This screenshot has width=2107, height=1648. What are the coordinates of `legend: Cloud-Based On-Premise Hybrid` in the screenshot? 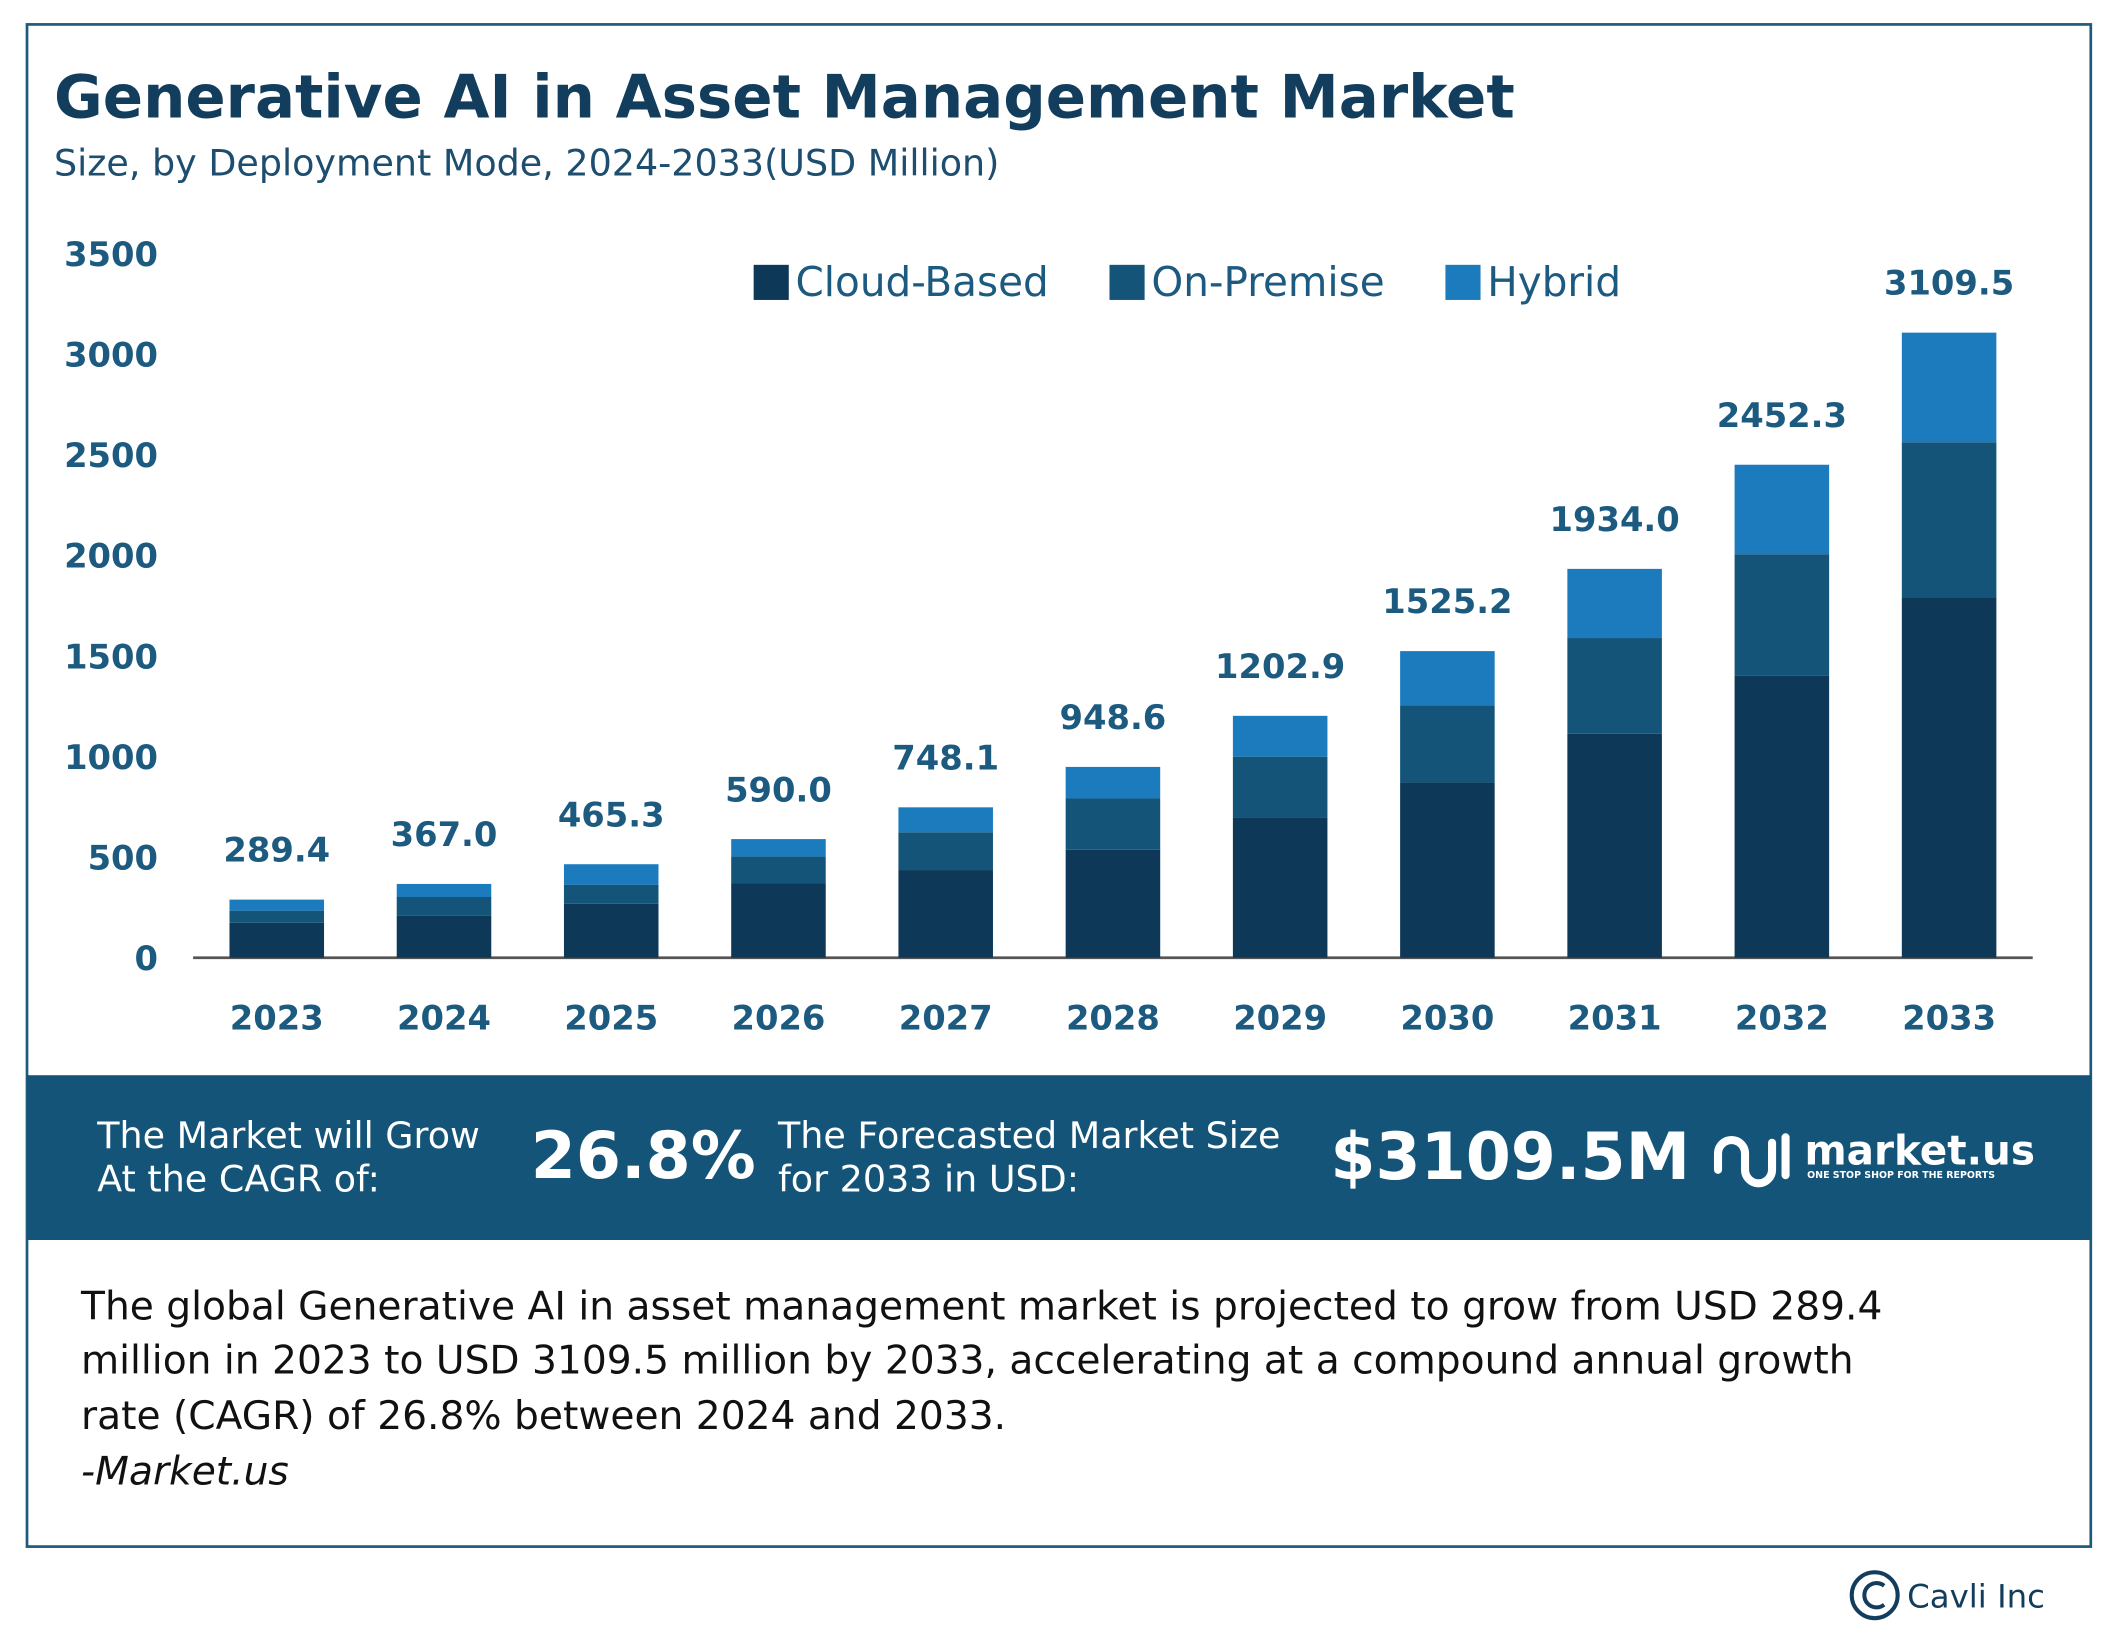 It's located at (1187, 282).